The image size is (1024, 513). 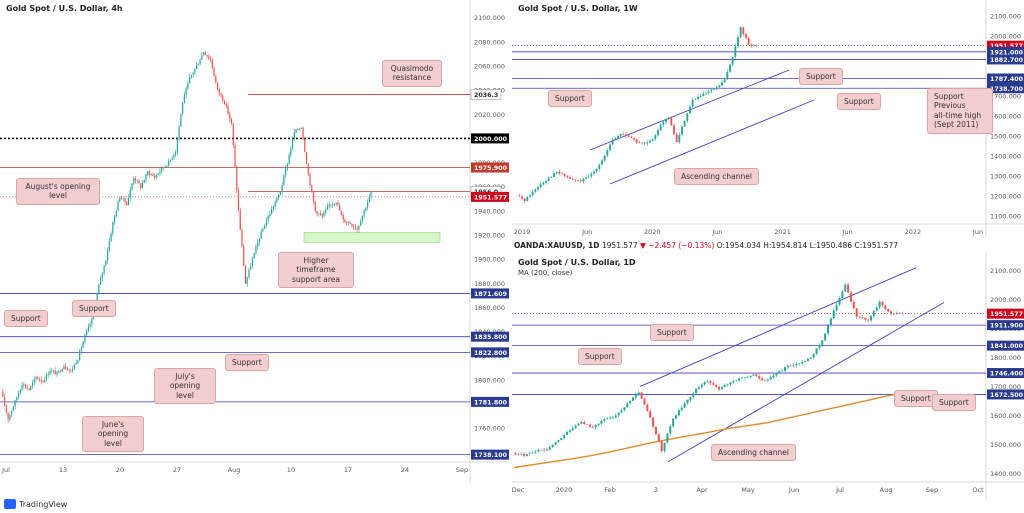 What do you see at coordinates (1005, 177) in the screenshot?
I see `y-tick-label: 1300.000` at bounding box center [1005, 177].